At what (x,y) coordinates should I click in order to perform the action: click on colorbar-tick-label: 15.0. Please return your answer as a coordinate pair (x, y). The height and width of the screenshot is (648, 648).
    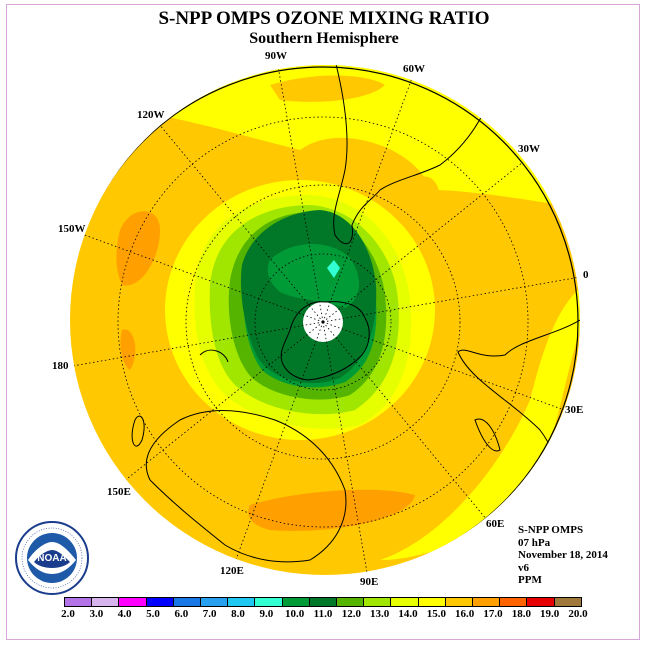
    Looking at the image, I should click on (436, 614).